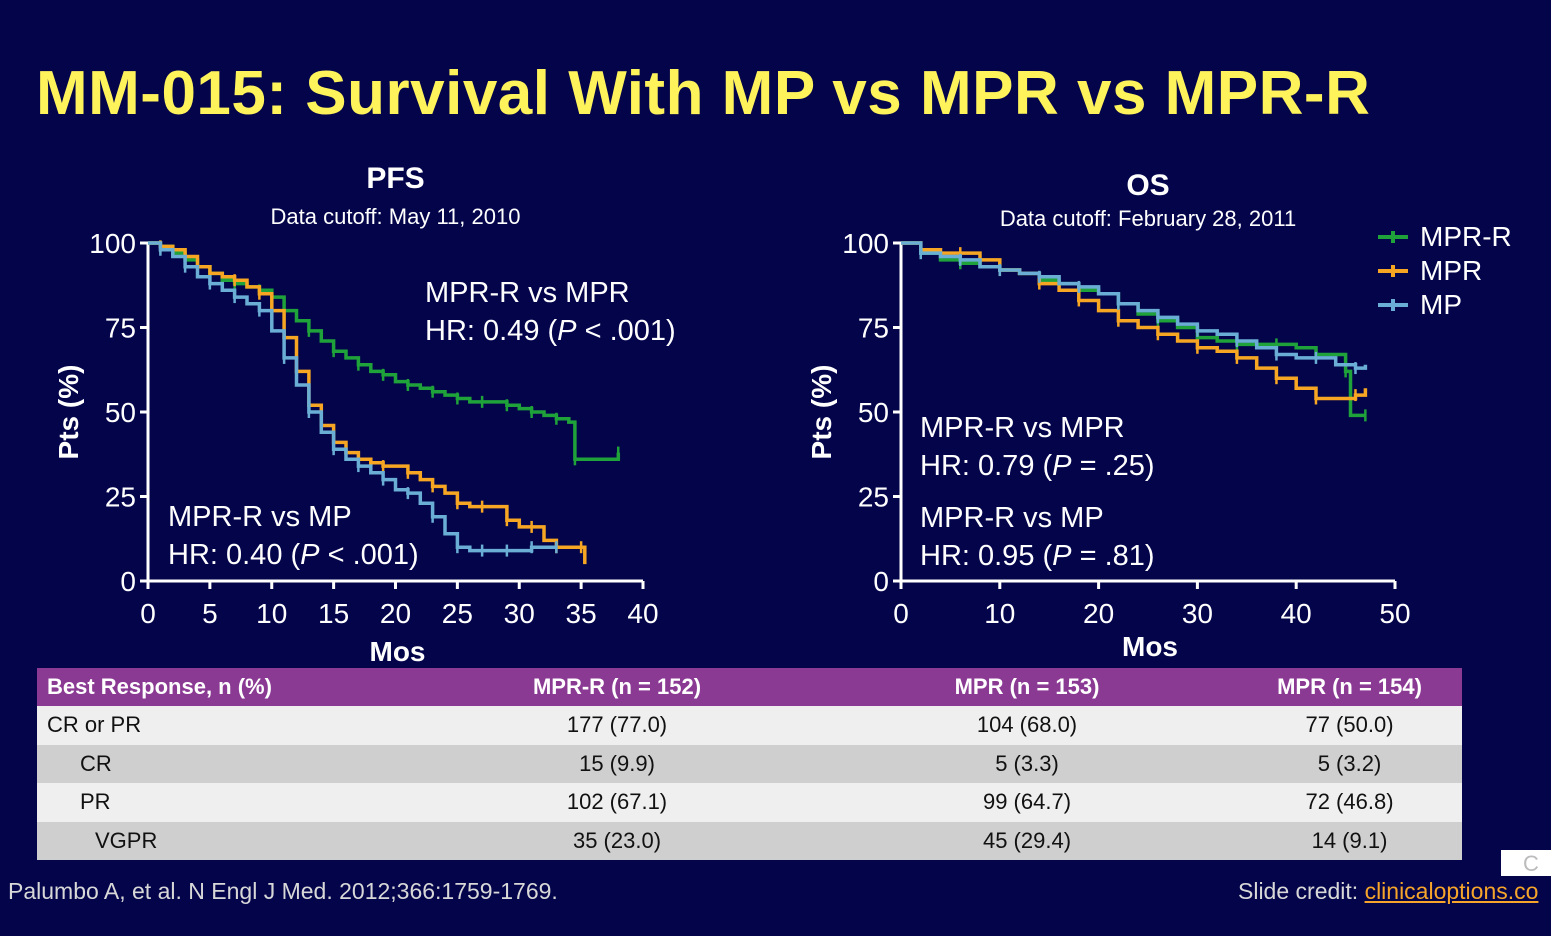  What do you see at coordinates (384, 351) in the screenshot?
I see `pfs-series-mpr-r-line` at bounding box center [384, 351].